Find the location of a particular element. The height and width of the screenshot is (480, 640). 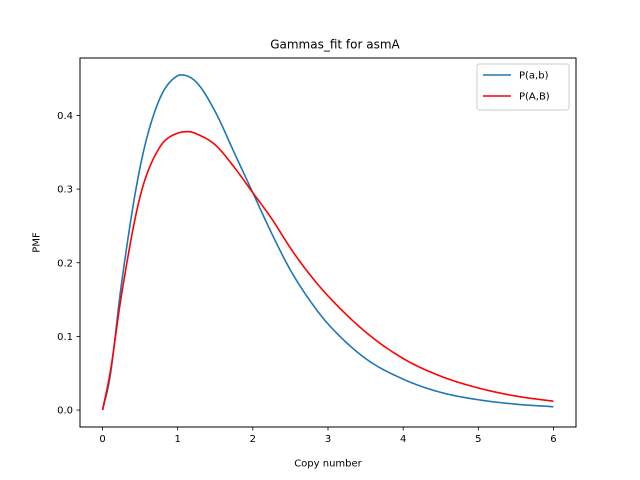

y-tick-label: 0.4 is located at coordinates (65, 116).